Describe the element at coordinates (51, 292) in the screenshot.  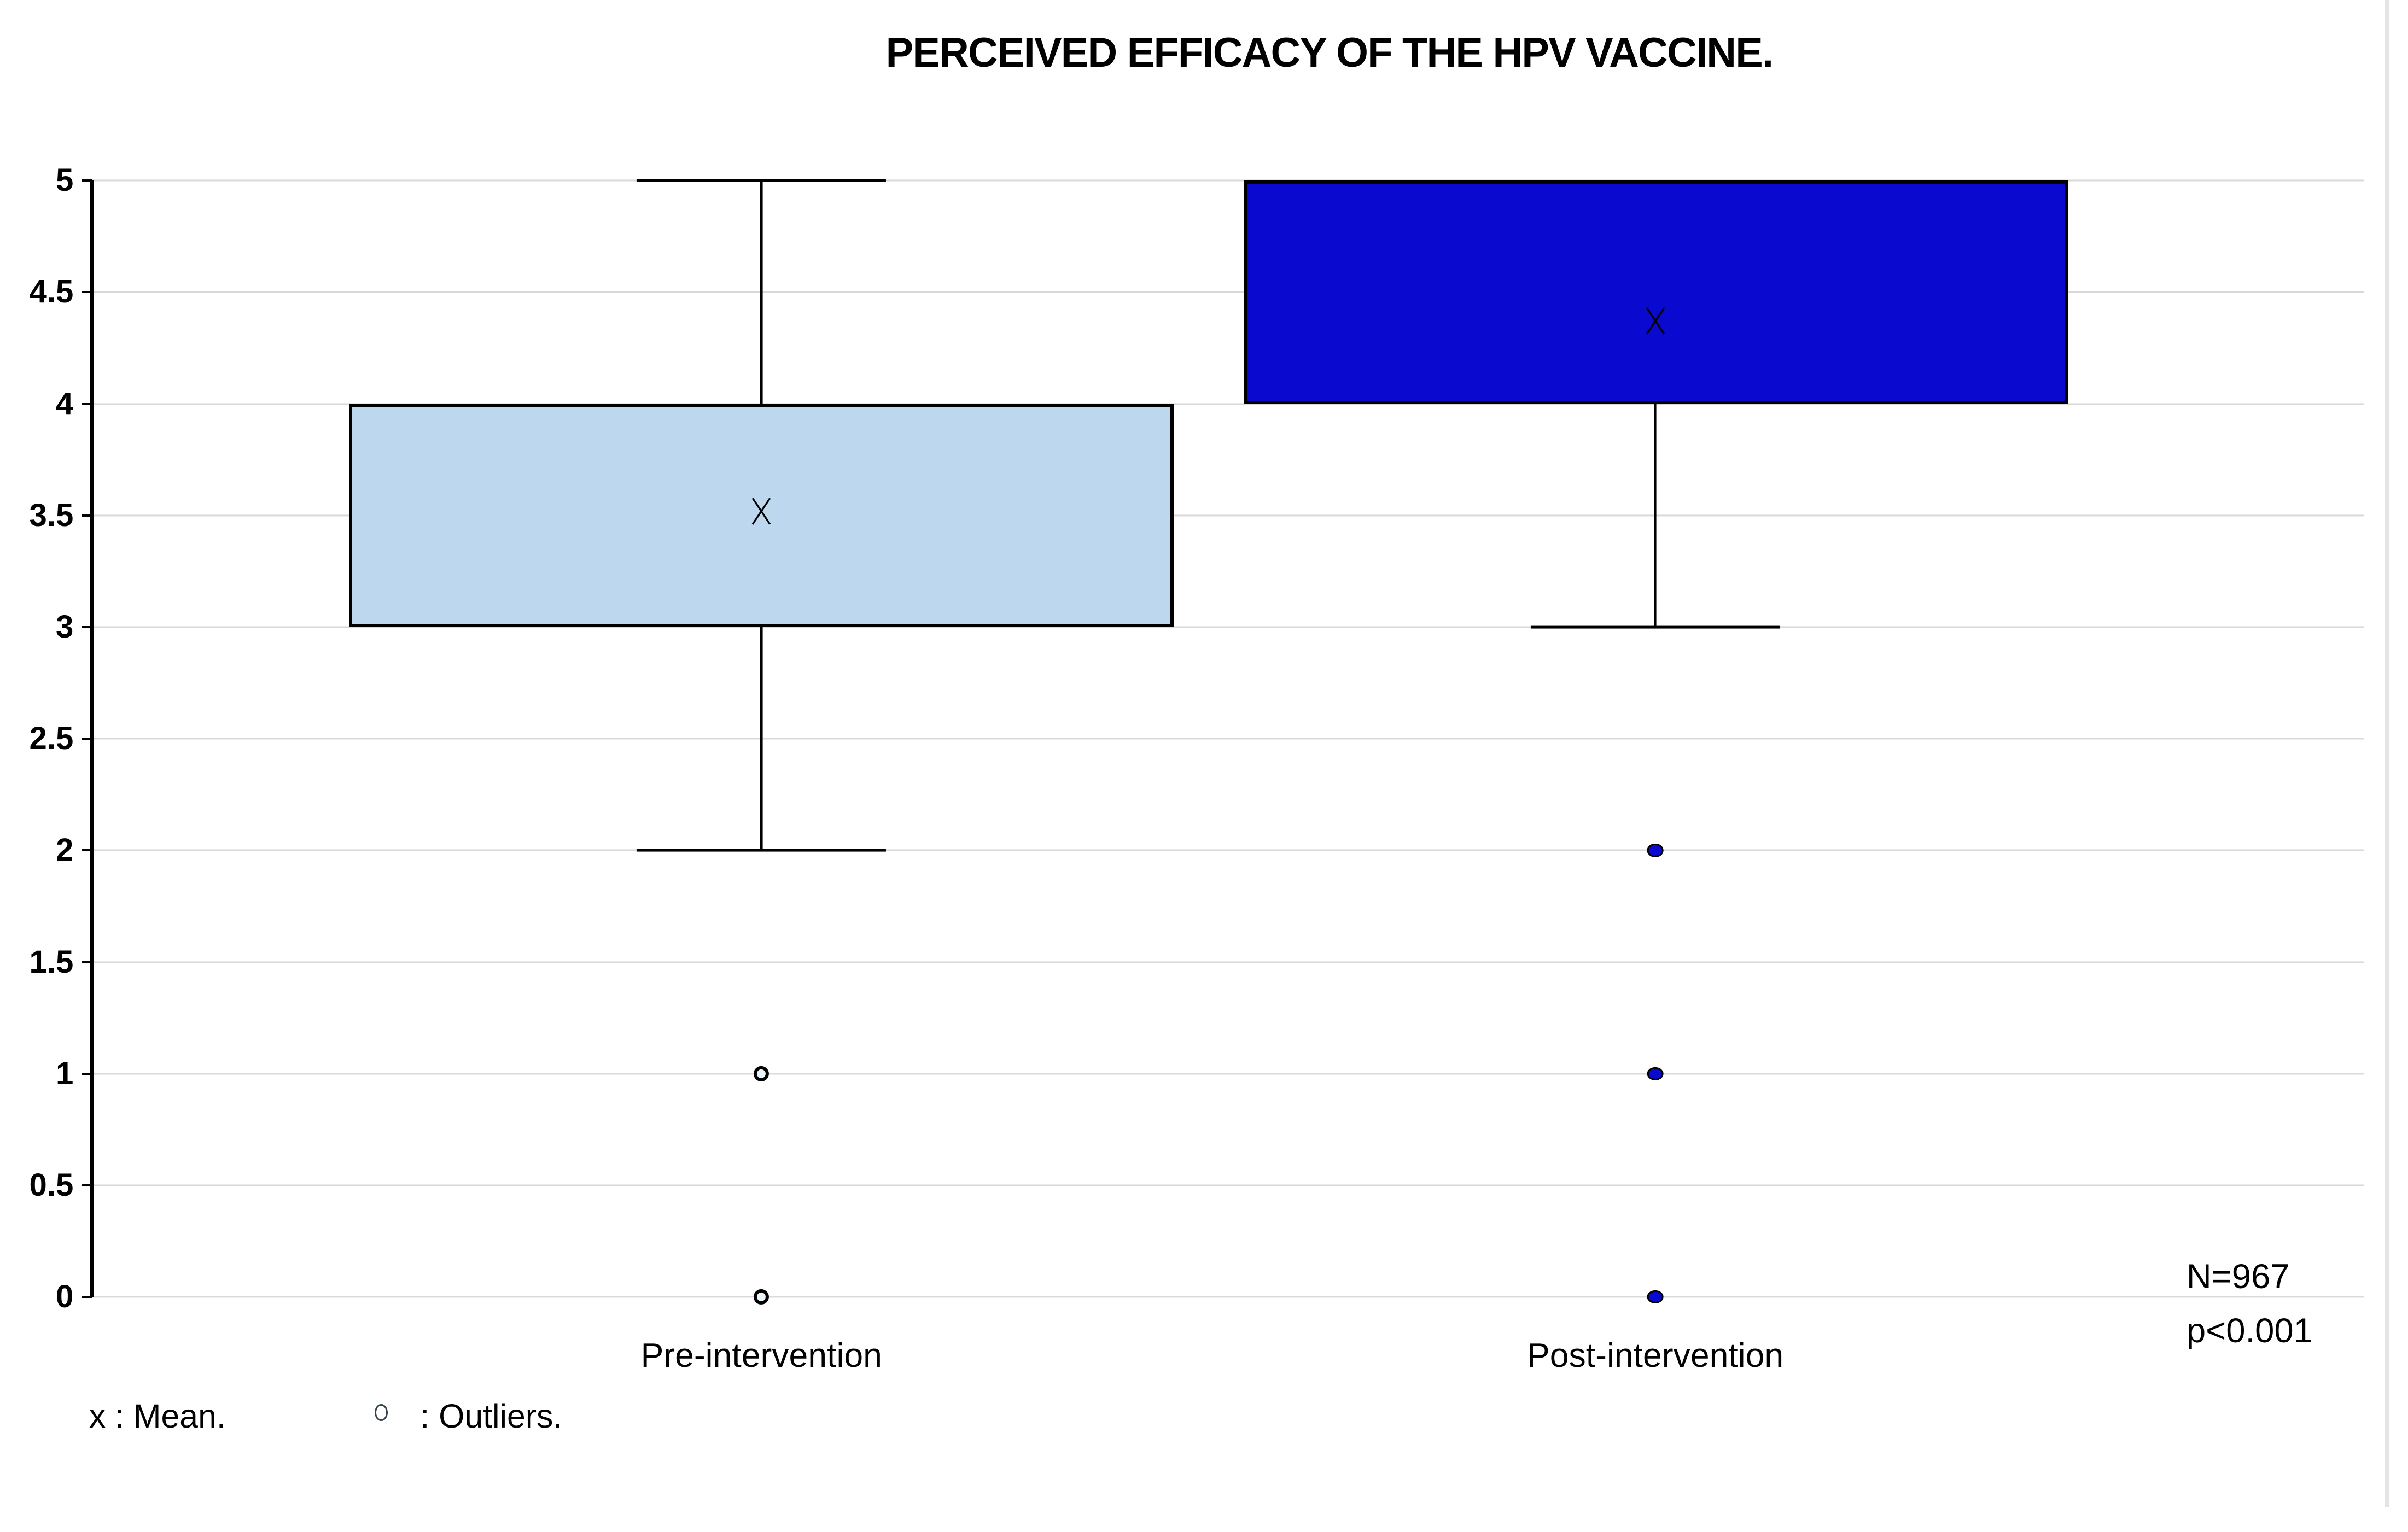
I see `y-tick-label: 4.5` at that location.